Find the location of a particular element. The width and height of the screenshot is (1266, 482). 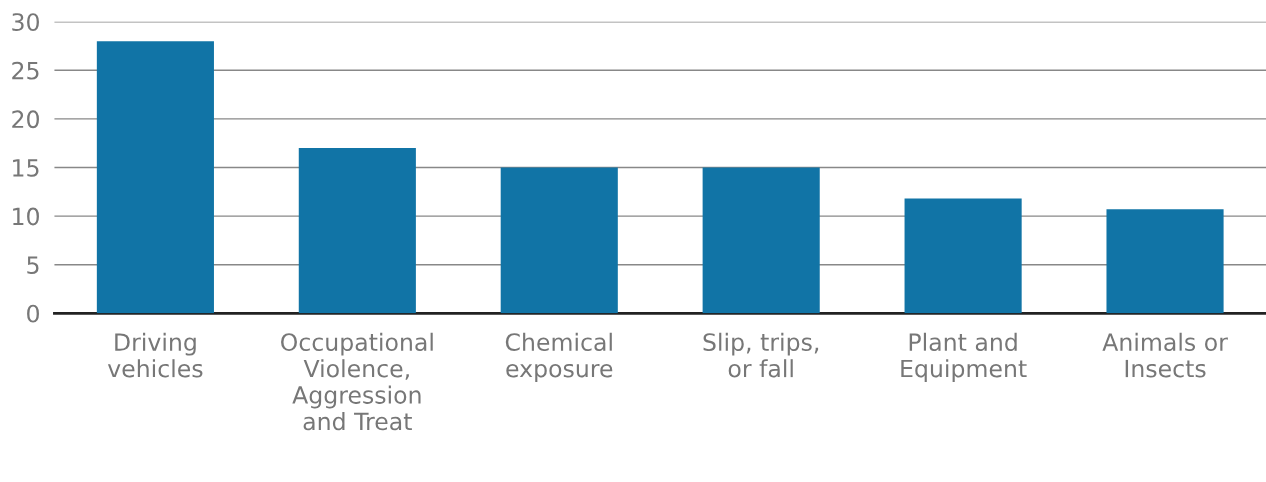

y-tick-label: 30 is located at coordinates (25, 22).